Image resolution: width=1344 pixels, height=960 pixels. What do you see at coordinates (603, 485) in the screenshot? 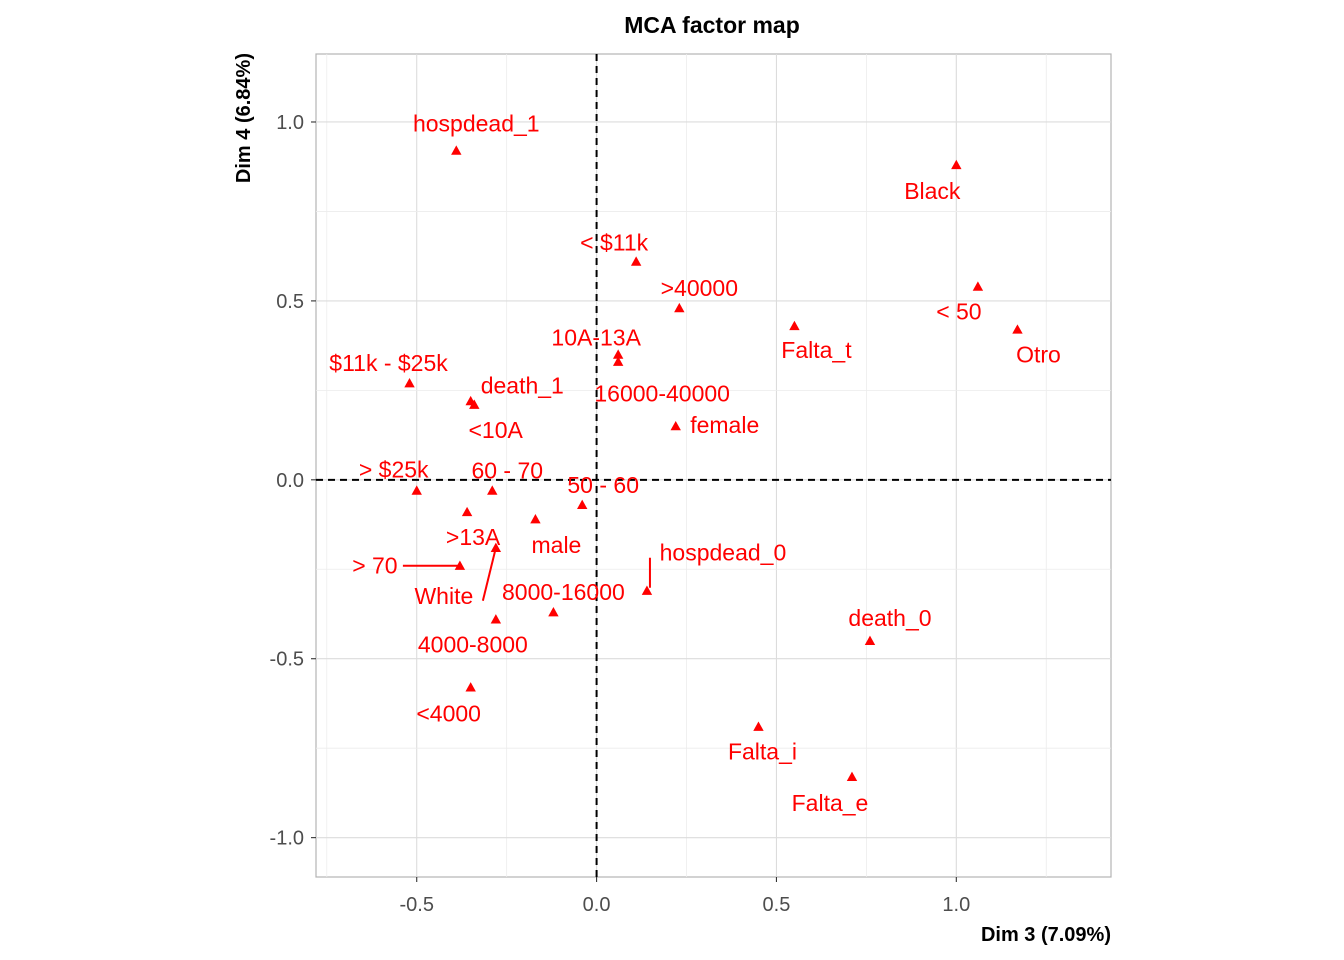
I see `point-label: 50 - 60` at bounding box center [603, 485].